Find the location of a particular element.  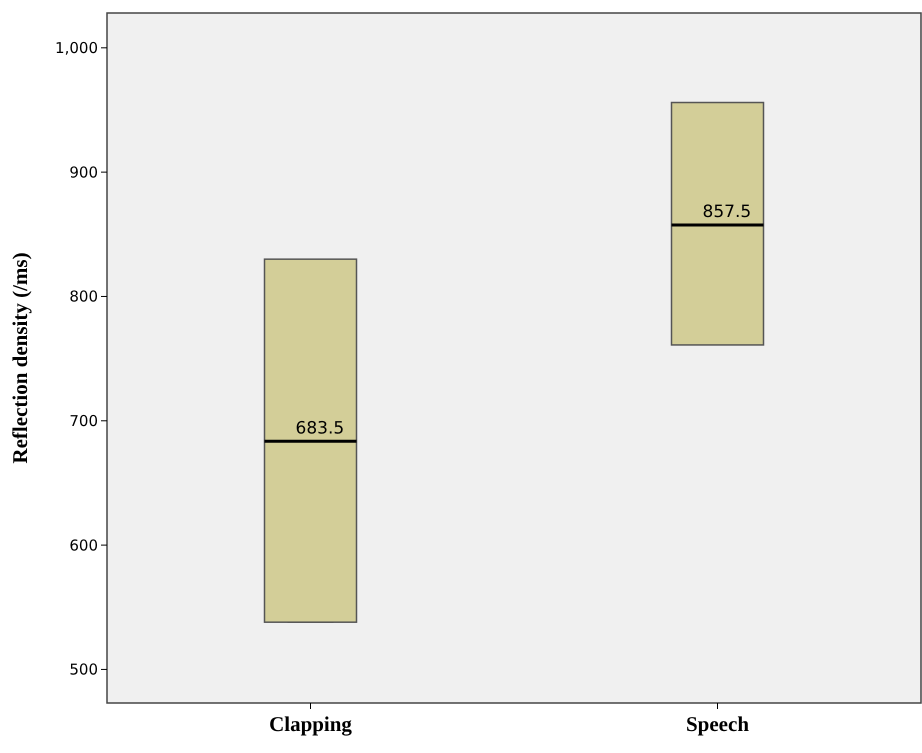

x-tick-label: Clapping is located at coordinates (310, 724).